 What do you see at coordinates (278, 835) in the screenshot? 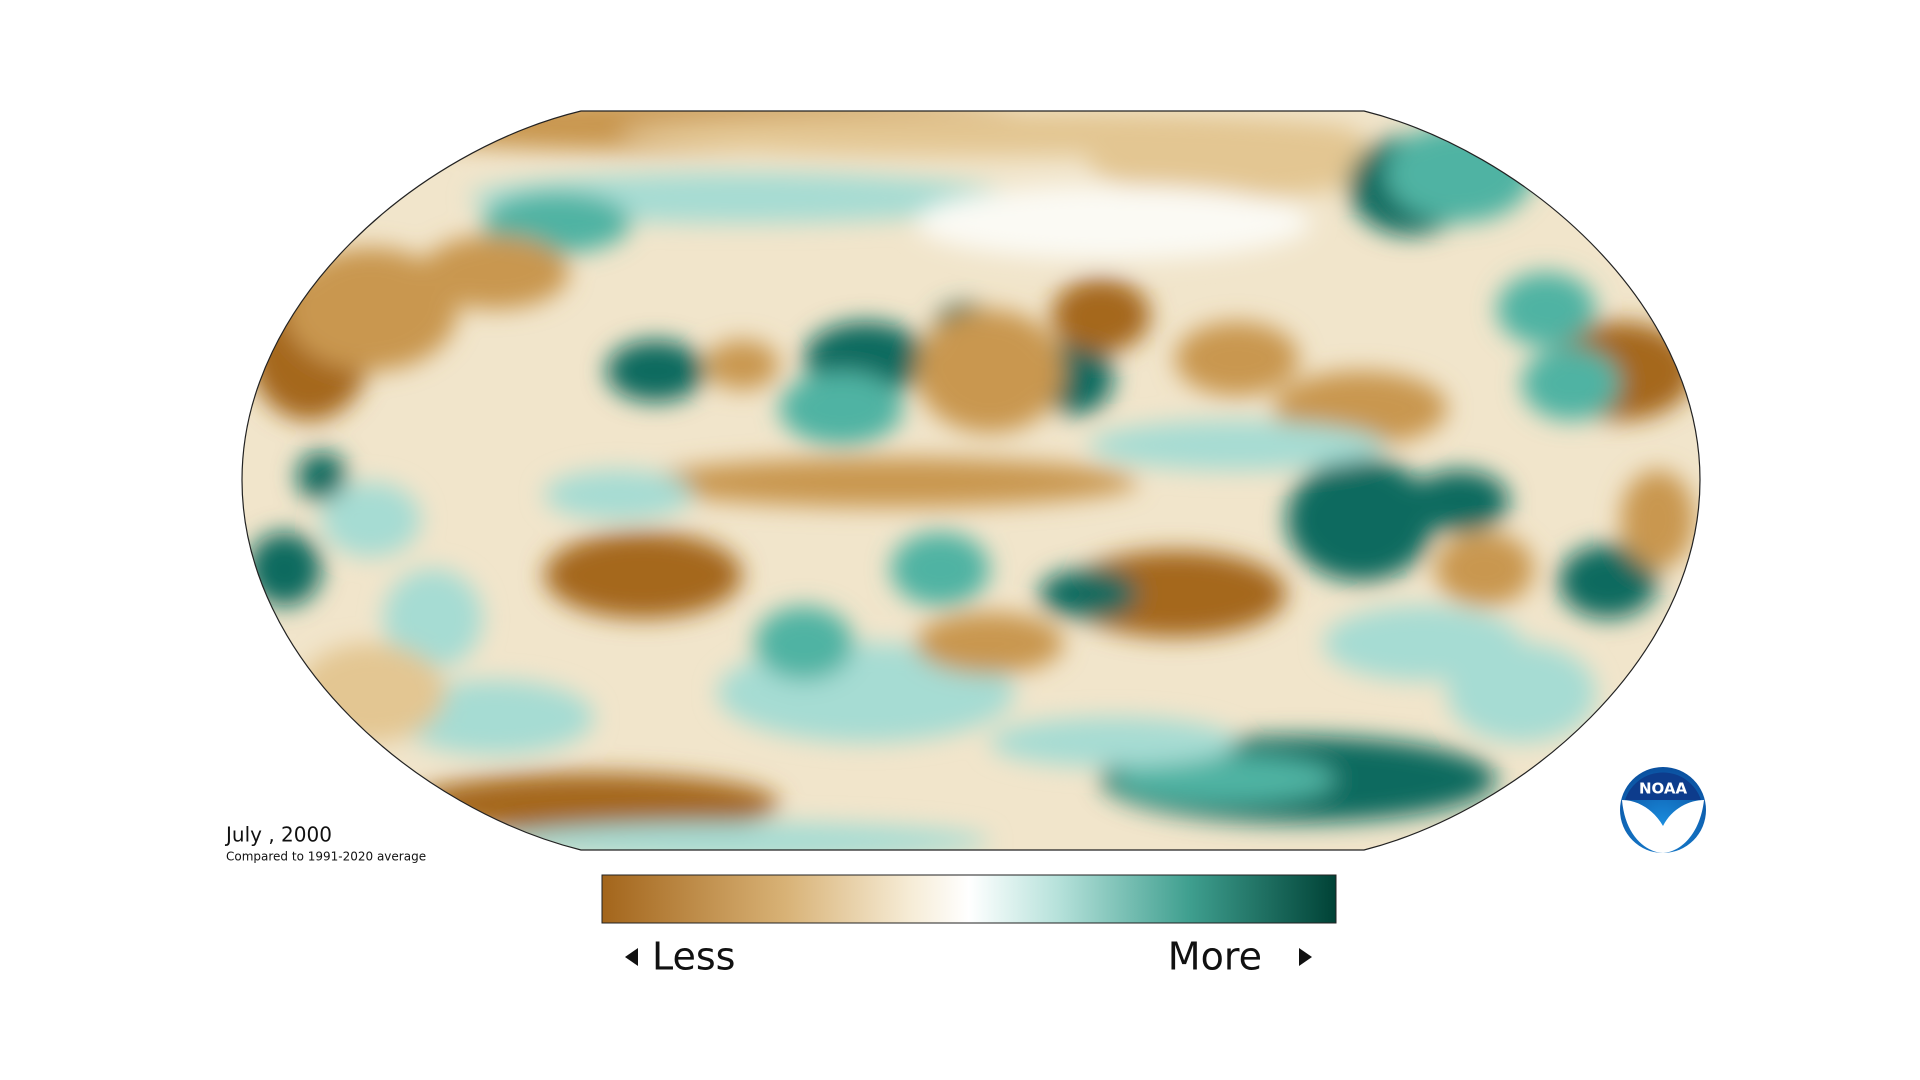
I see `map-date: July , 2000` at bounding box center [278, 835].